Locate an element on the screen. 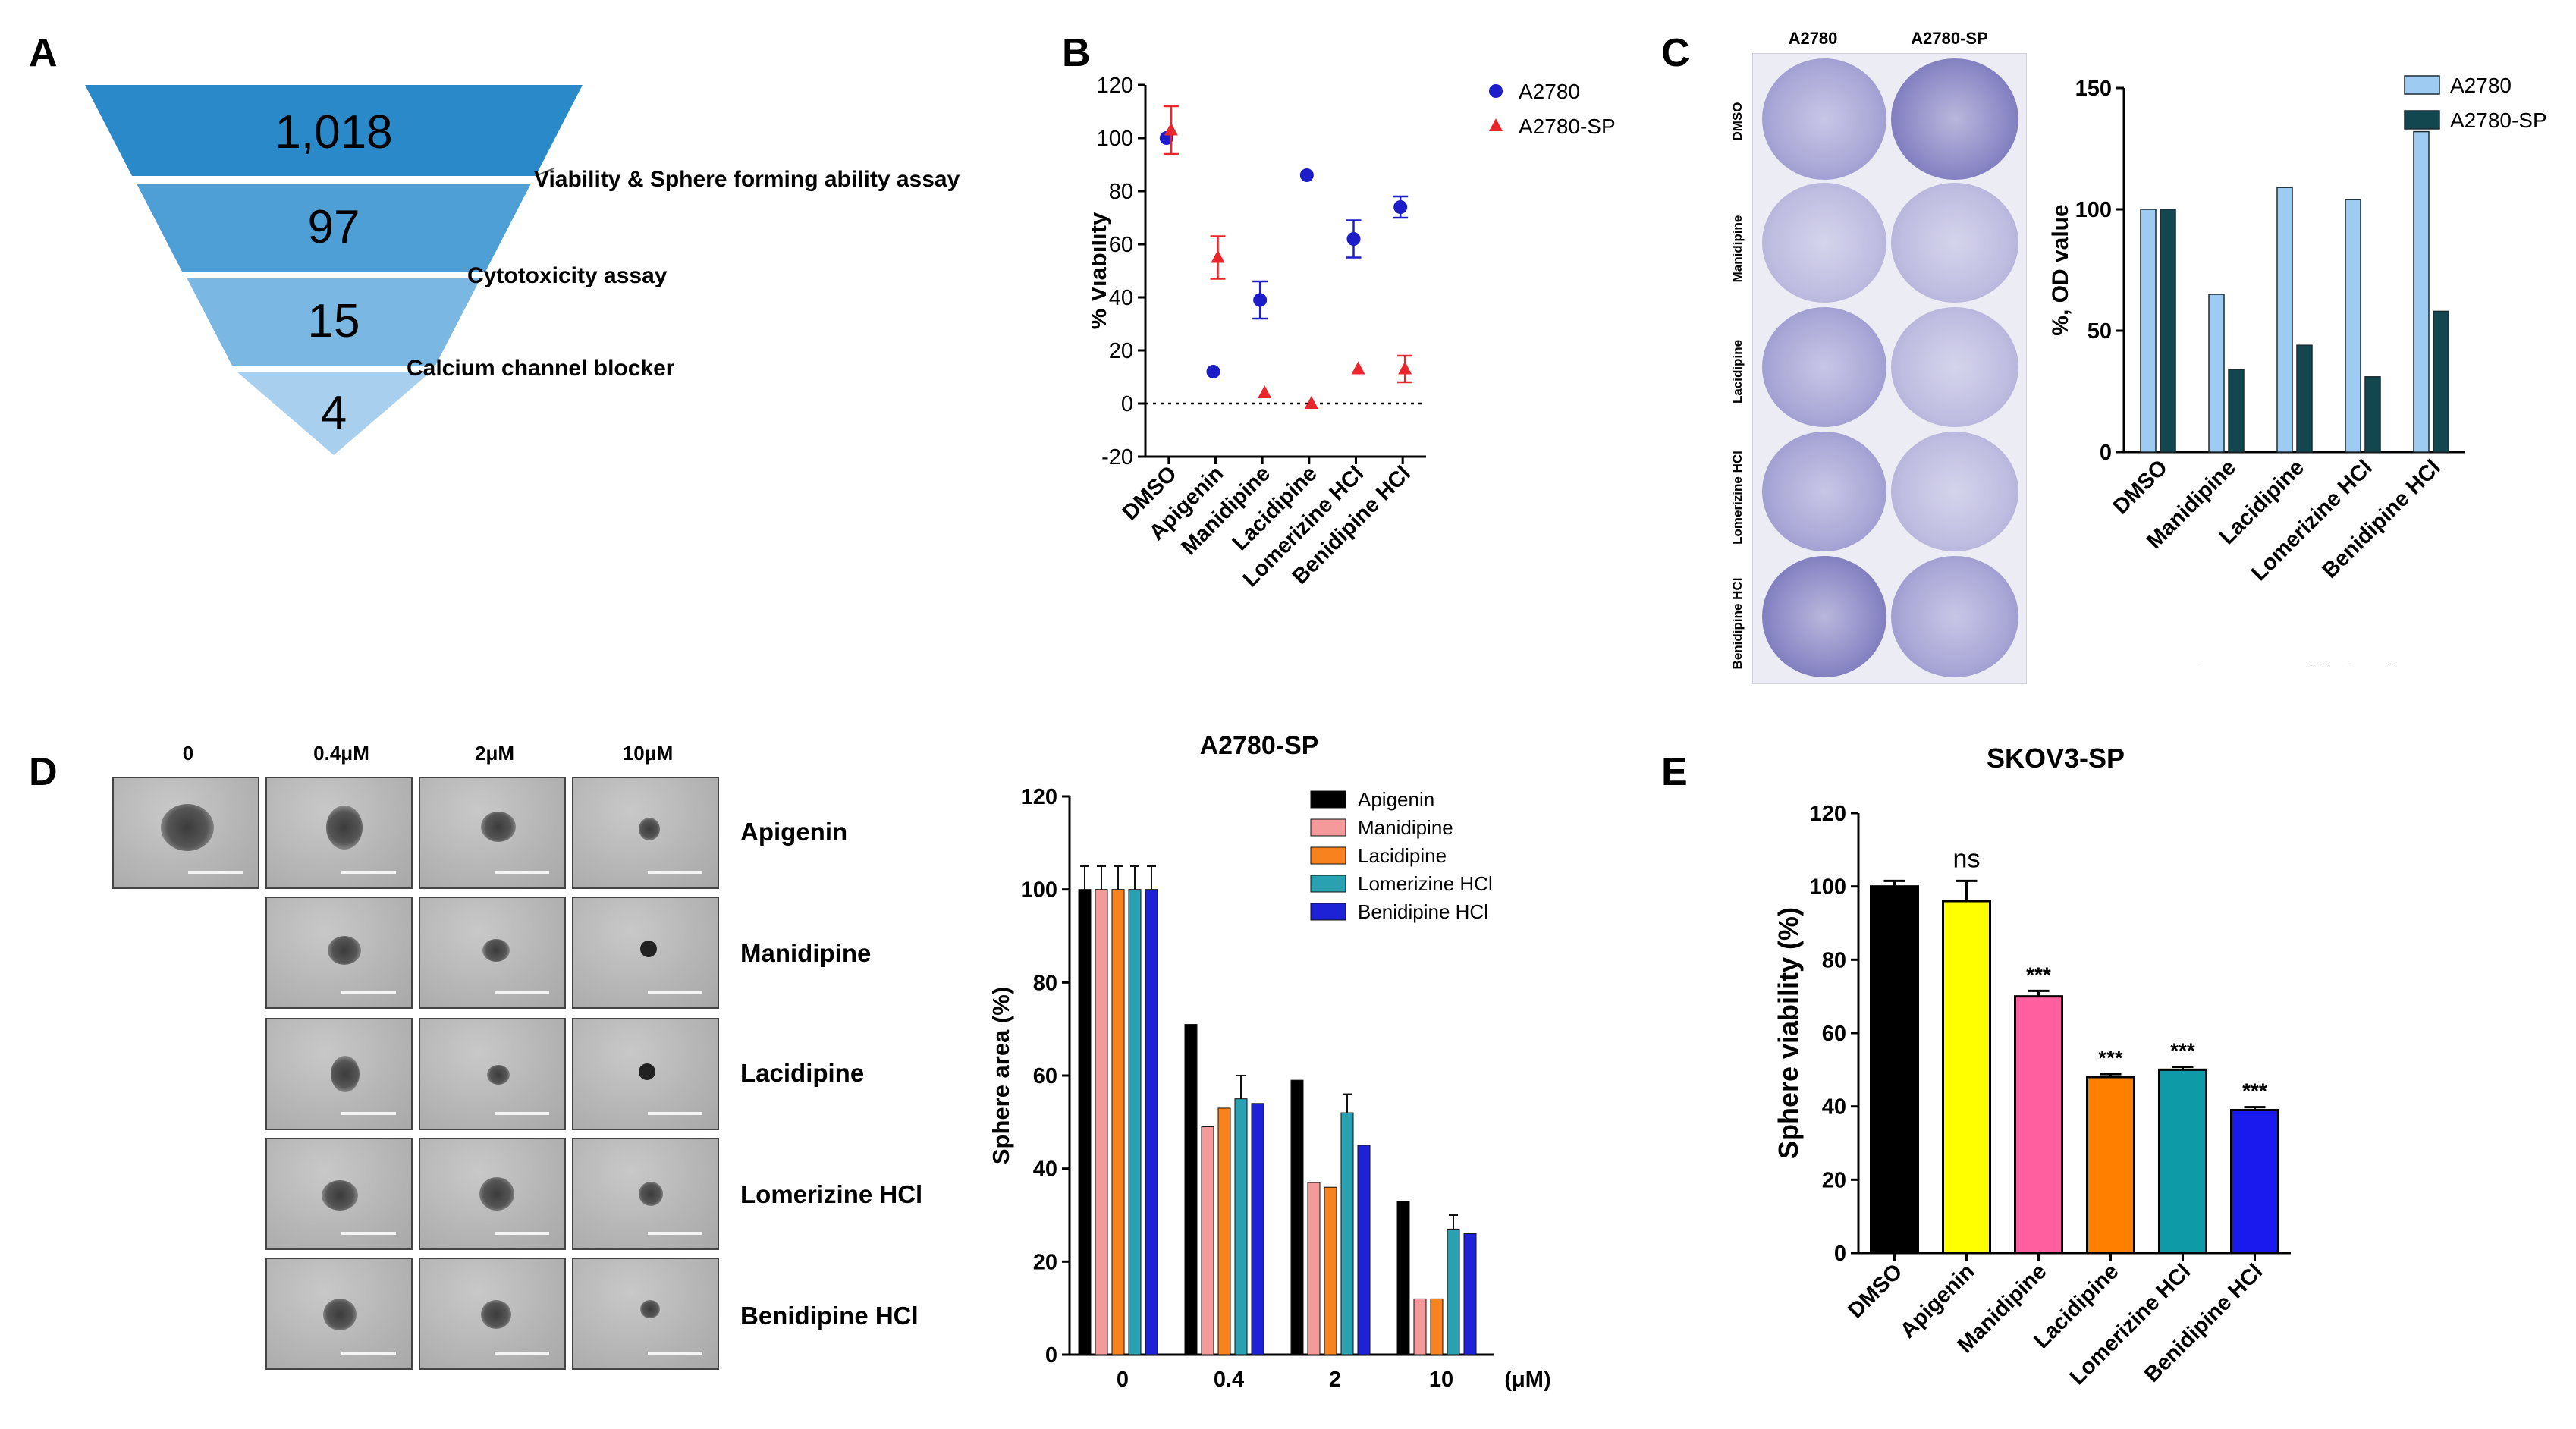  plate-row-lacidipine: Lacidipine is located at coordinates (1737, 372).